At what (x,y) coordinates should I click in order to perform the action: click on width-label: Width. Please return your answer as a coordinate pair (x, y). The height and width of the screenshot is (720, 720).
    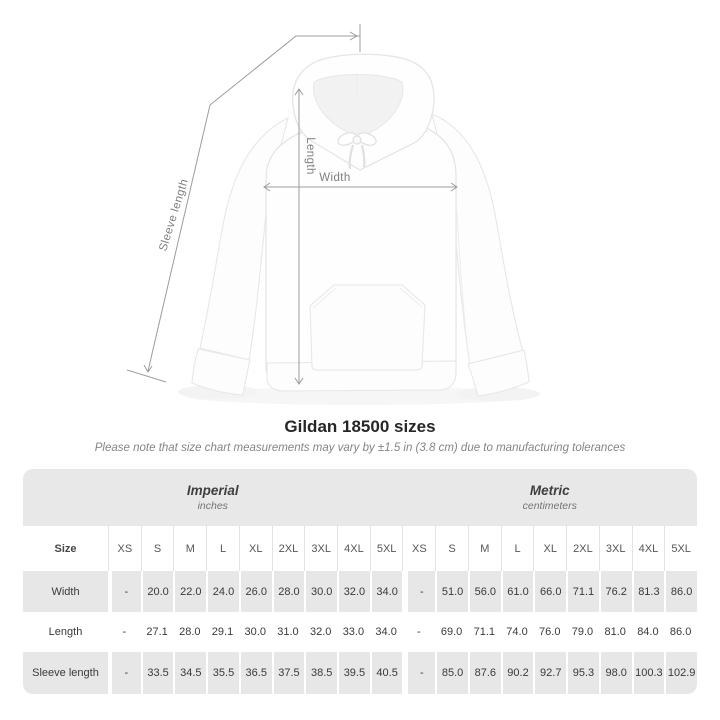
    Looking at the image, I should click on (334, 178).